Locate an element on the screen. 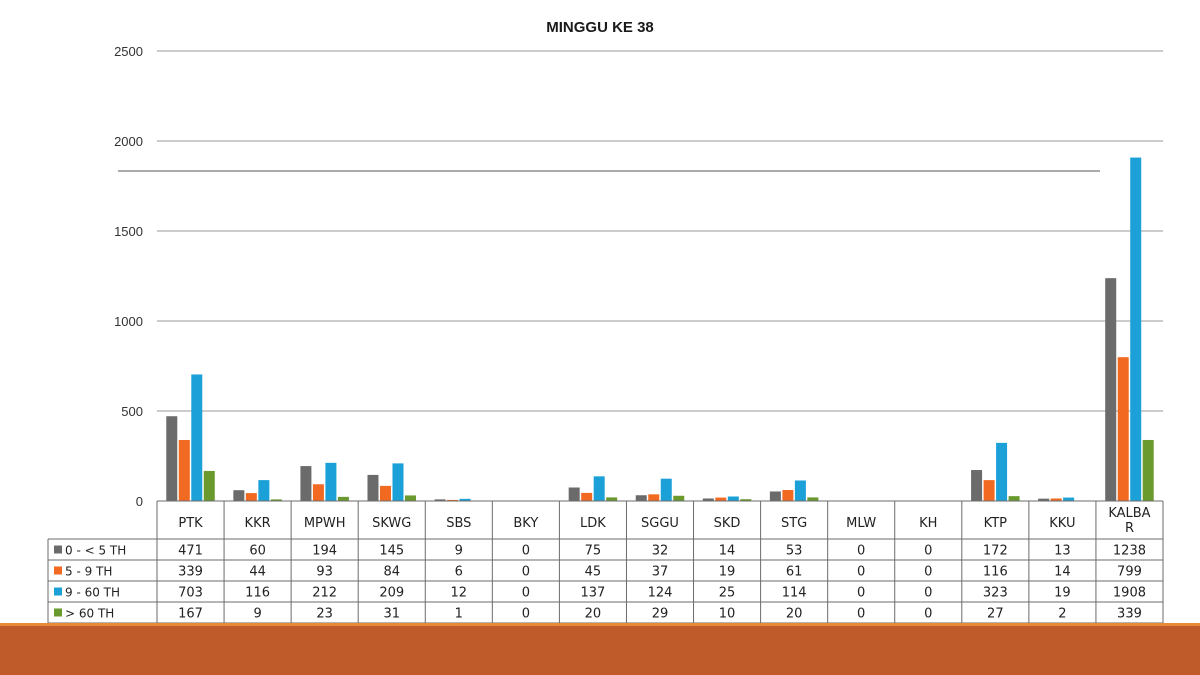 The width and height of the screenshot is (1200, 675). category-label: LDK is located at coordinates (593, 523).